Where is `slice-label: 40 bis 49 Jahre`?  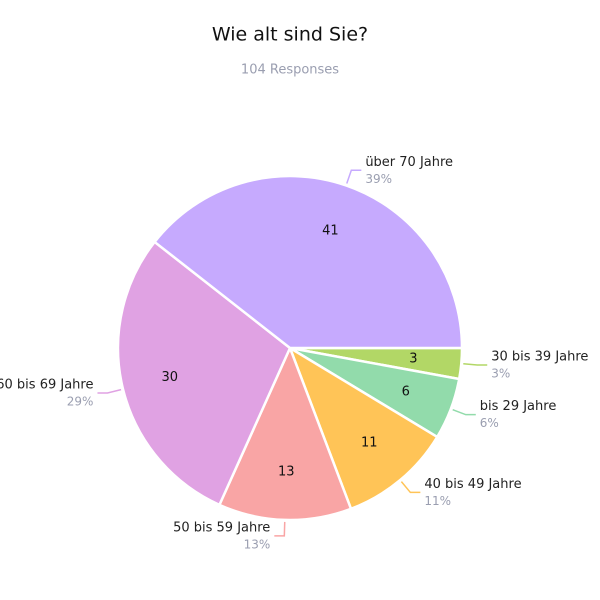 slice-label: 40 bis 49 Jahre is located at coordinates (472, 484).